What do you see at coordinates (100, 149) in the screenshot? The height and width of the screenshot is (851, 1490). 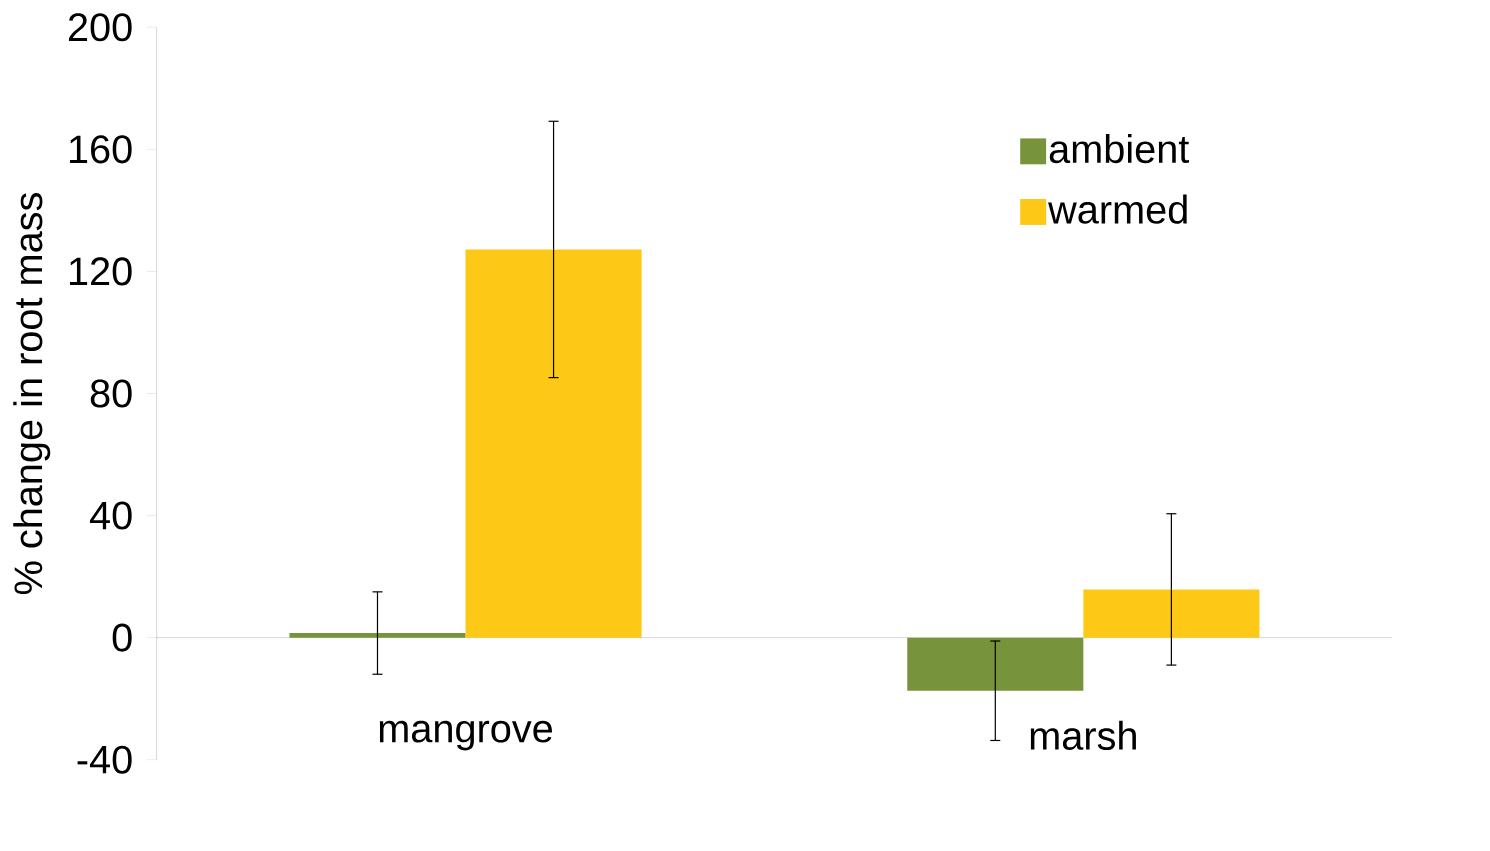 I see `y-tick-label: 160` at bounding box center [100, 149].